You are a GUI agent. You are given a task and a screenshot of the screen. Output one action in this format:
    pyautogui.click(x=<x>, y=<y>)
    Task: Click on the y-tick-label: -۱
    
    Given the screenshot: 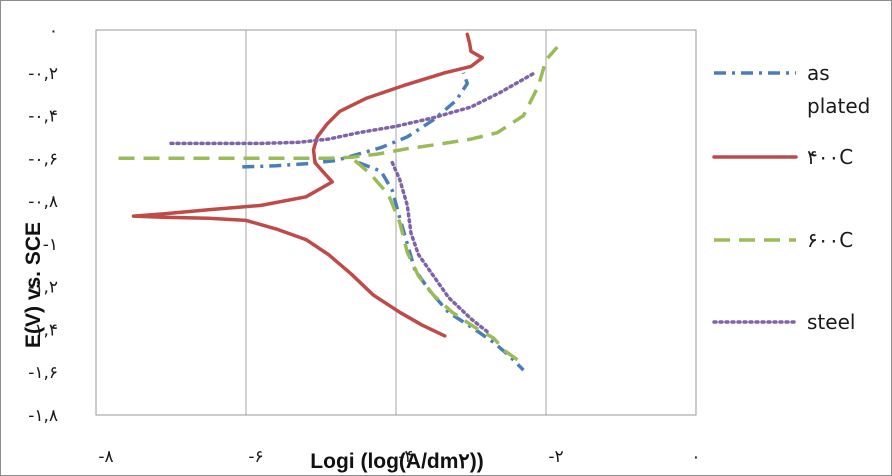 What is the action you would take?
    pyautogui.click(x=50, y=245)
    